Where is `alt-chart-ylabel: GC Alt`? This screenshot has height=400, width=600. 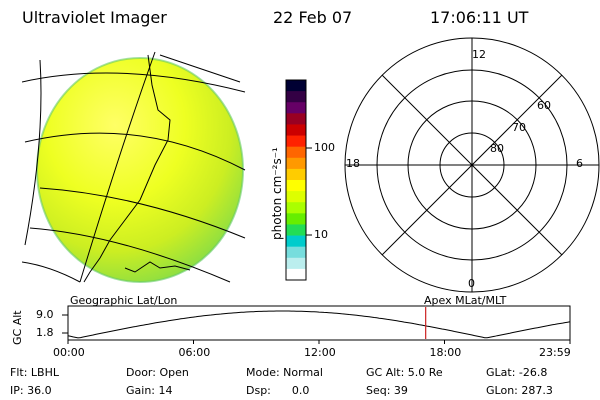
alt-chart-ylabel: GC Alt is located at coordinates (17, 327).